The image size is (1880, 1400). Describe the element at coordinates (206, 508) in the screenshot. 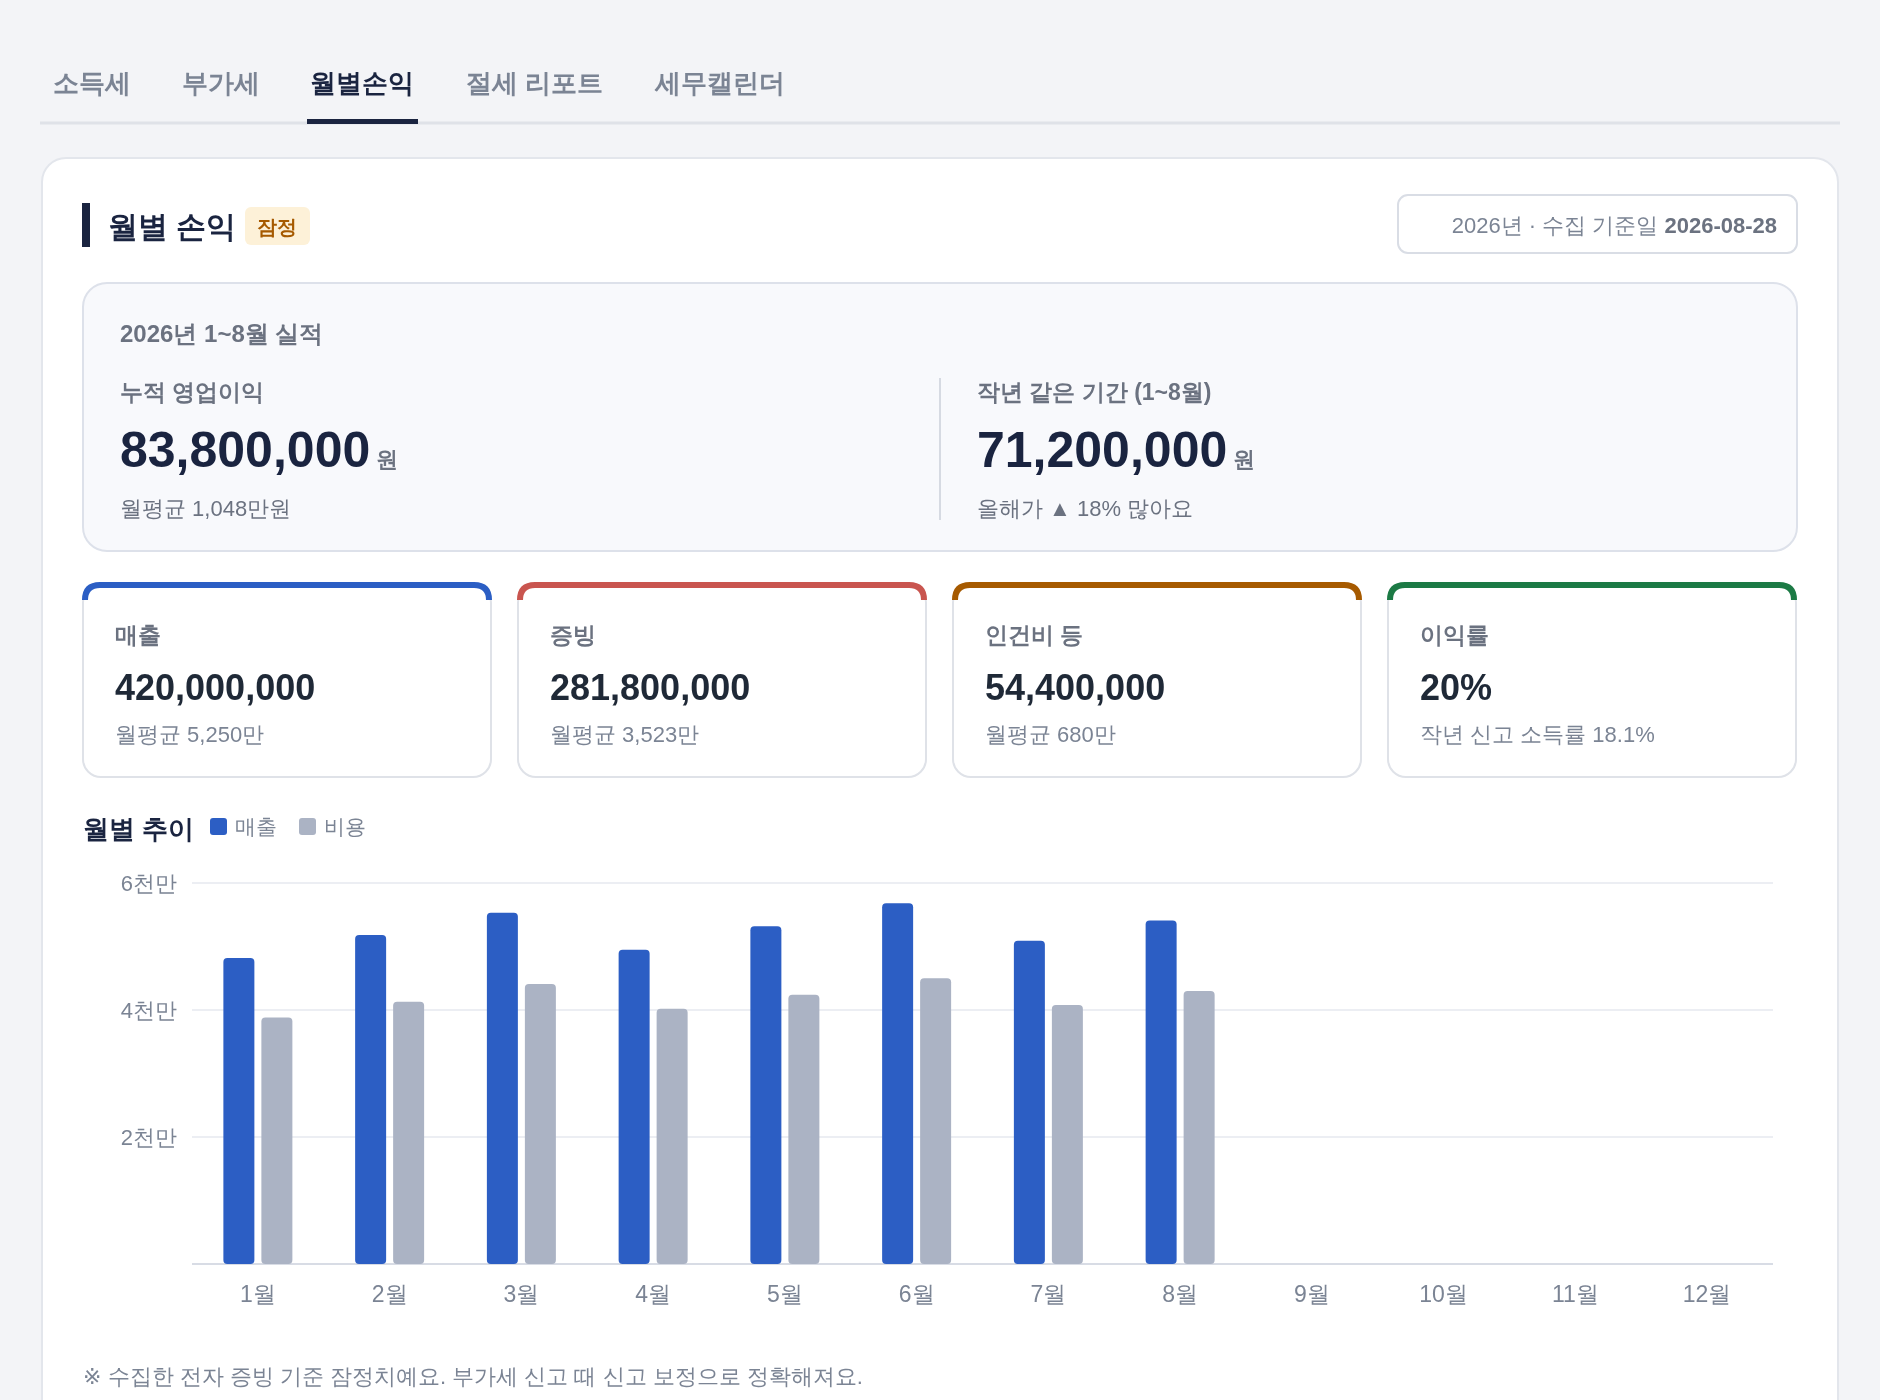

I see `text: 월평균 1,048만원` at that location.